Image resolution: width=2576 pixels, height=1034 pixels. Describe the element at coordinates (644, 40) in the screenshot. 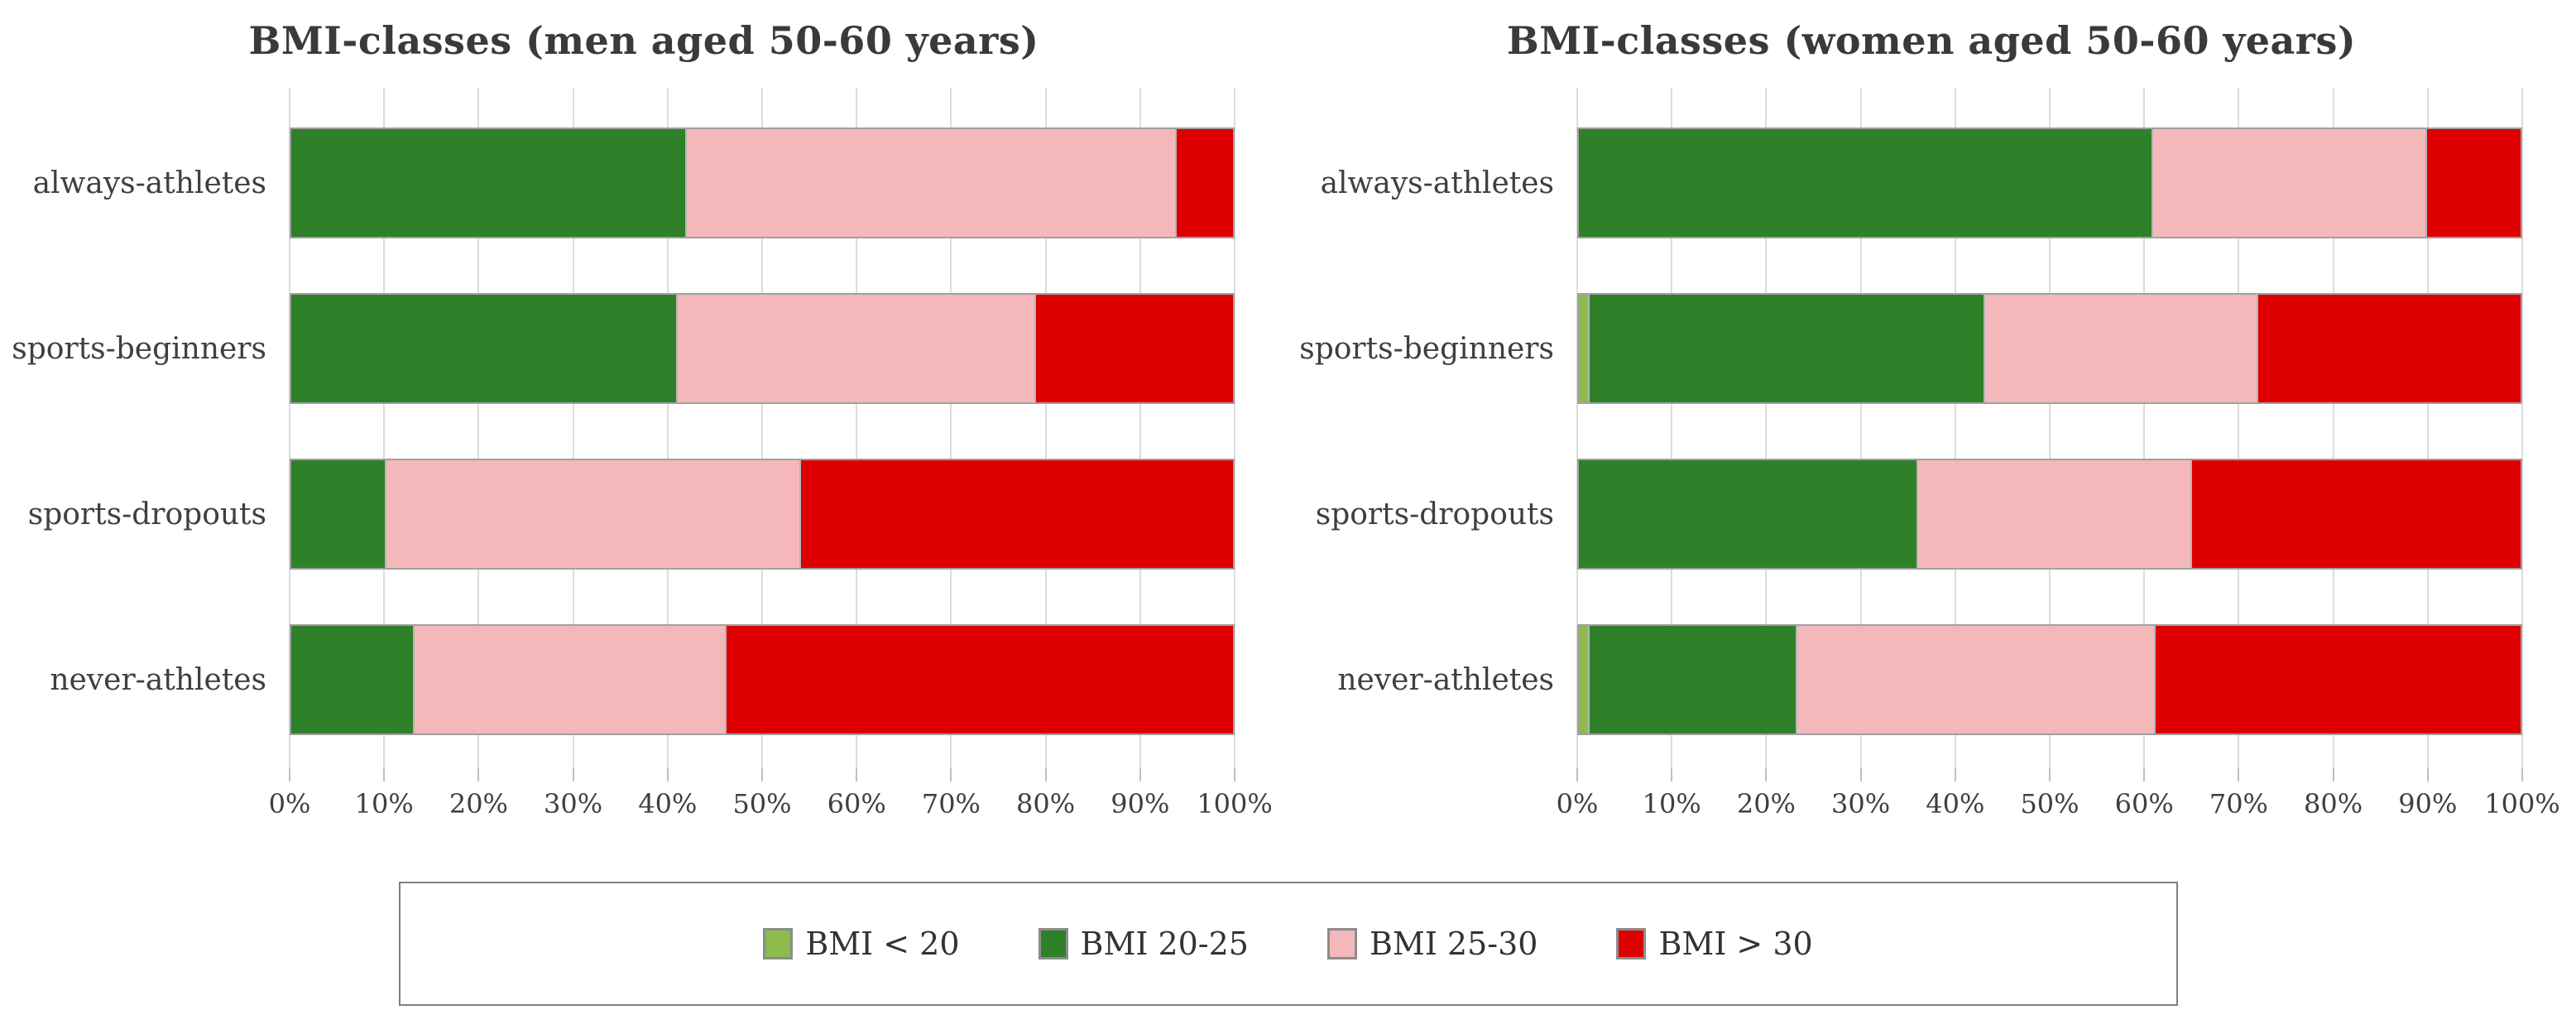

I see `chart-title-men: BMI-classes (men aged 50-60 years)` at that location.